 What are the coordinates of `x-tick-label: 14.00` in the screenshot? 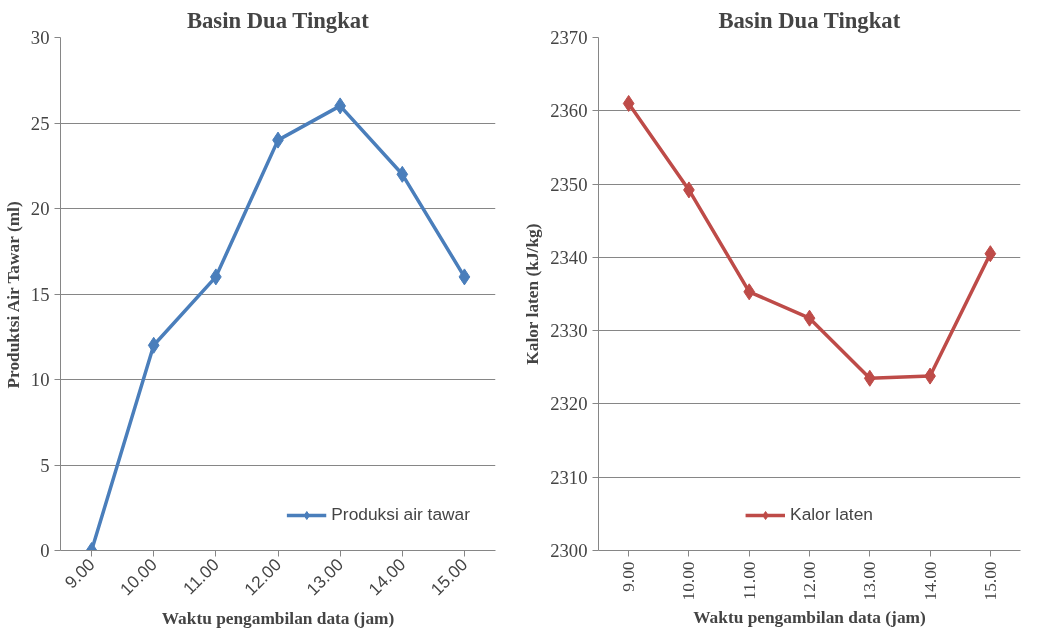 It's located at (930, 581).